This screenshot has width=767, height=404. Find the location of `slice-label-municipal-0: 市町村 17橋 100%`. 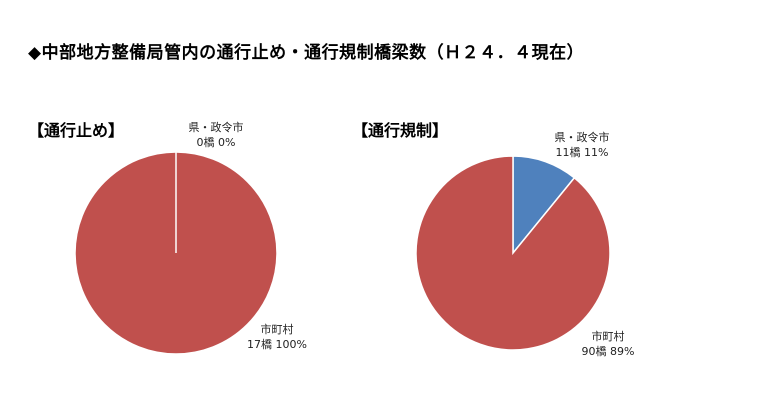

slice-label-municipal-0: 市町村 17橋 100% is located at coordinates (277, 336).